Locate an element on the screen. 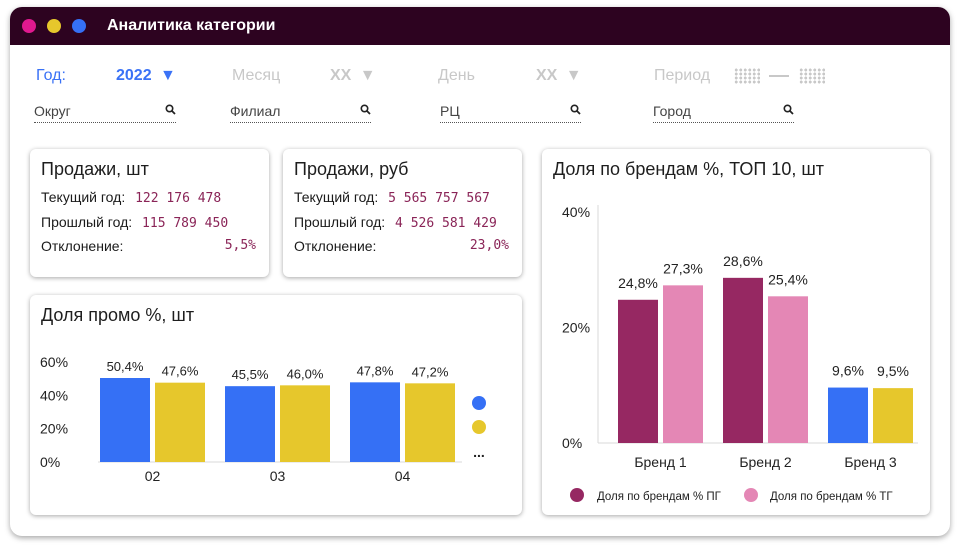  range-dash-icon is located at coordinates (779, 75).